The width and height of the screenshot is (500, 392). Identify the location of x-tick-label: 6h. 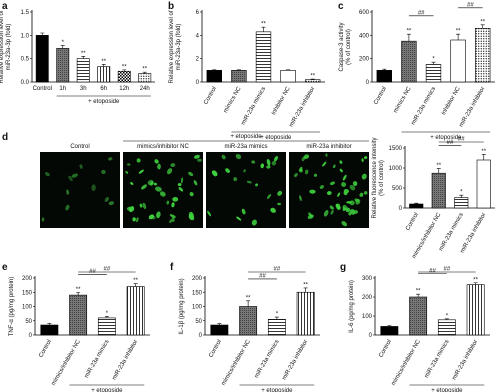
(103, 89).